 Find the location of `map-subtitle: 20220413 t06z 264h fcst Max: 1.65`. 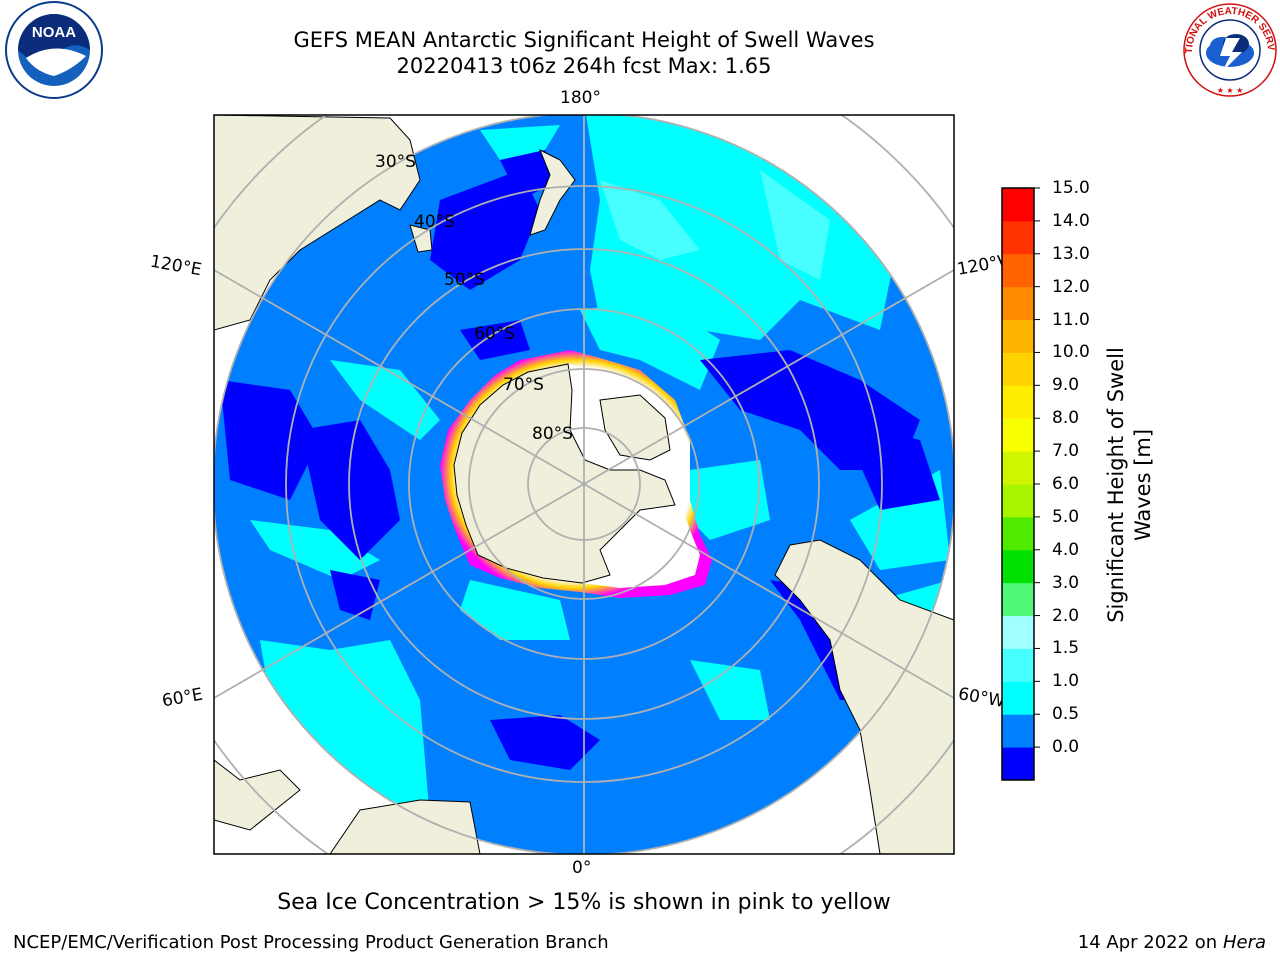

map-subtitle: 20220413 t06z 264h fcst Max: 1.65 is located at coordinates (584, 66).